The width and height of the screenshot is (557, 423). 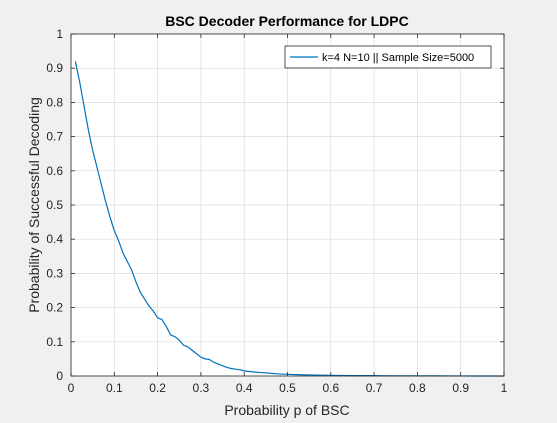 I want to click on y-tick-label: 0.1, so click(x=54, y=342).